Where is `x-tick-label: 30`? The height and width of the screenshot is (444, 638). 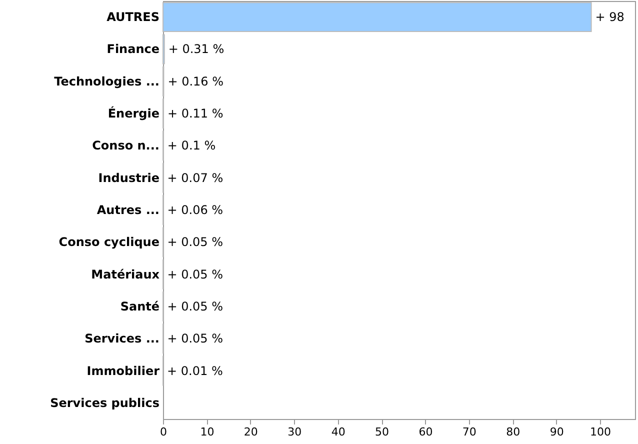 x-tick-label: 30 is located at coordinates (295, 432).